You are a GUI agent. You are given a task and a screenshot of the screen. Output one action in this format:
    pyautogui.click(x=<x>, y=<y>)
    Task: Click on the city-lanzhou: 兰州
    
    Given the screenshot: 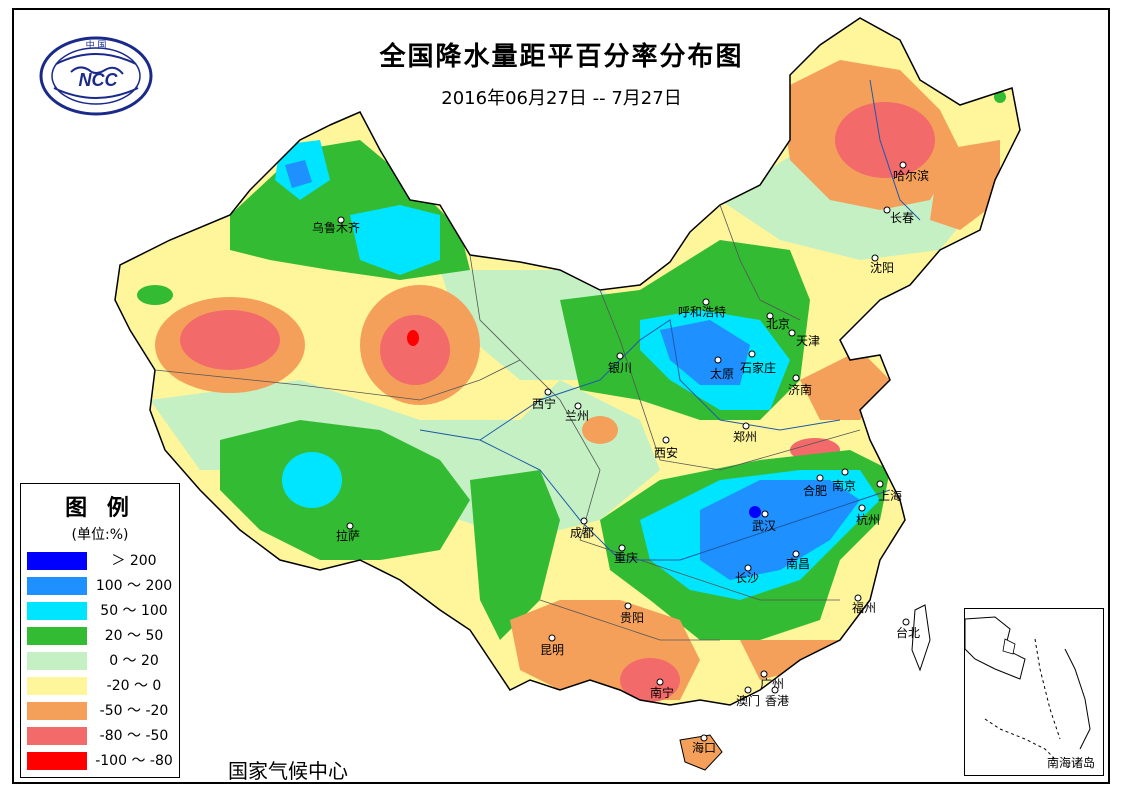 What is the action you would take?
    pyautogui.click(x=577, y=416)
    